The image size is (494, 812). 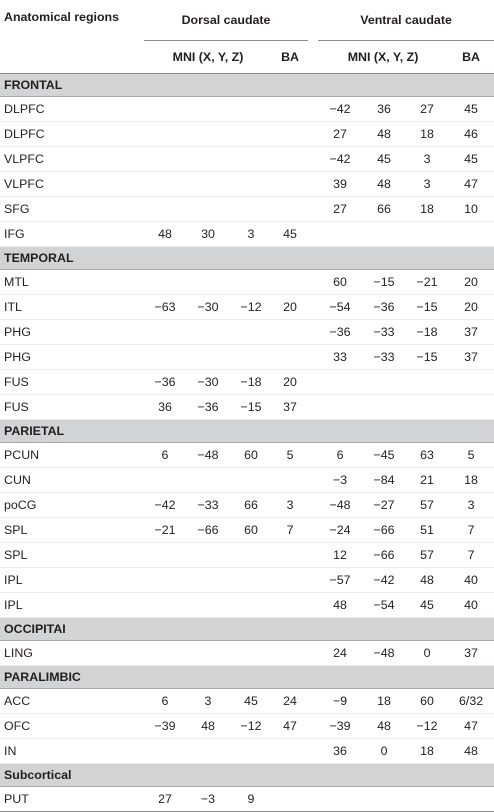 What do you see at coordinates (427, 530) in the screenshot?
I see `ventral-value-cell: 51` at bounding box center [427, 530].